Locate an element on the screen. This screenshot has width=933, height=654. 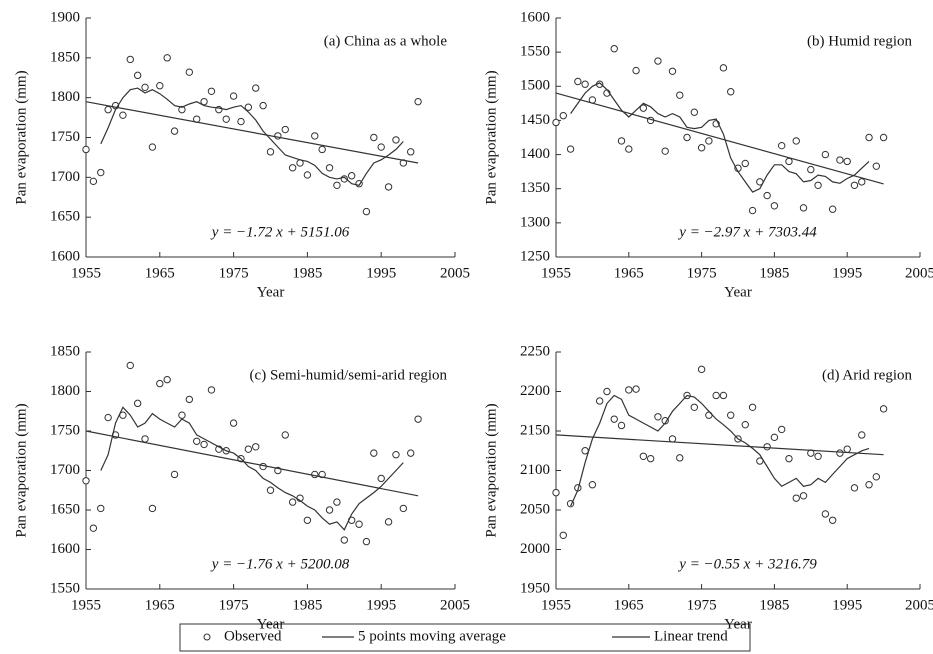
y-tick-label: 2200 is located at coordinates (535, 391).